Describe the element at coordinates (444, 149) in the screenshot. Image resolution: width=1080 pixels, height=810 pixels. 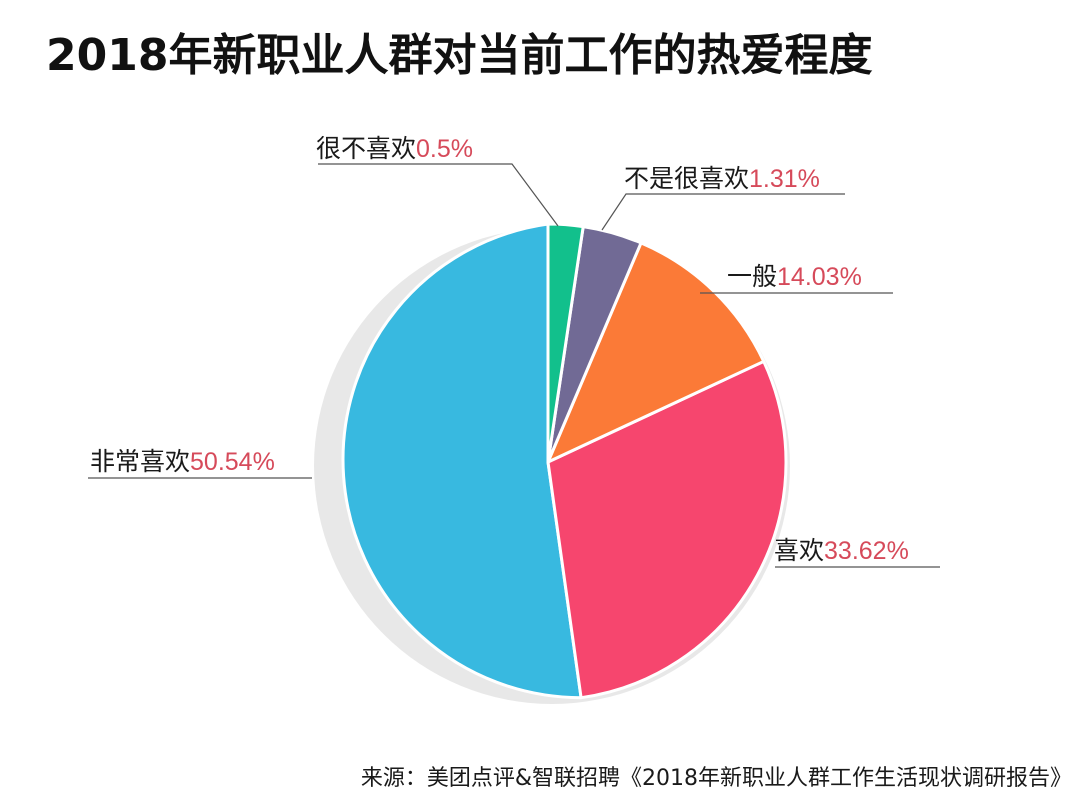
I see `label-percent: 0.5%` at that location.